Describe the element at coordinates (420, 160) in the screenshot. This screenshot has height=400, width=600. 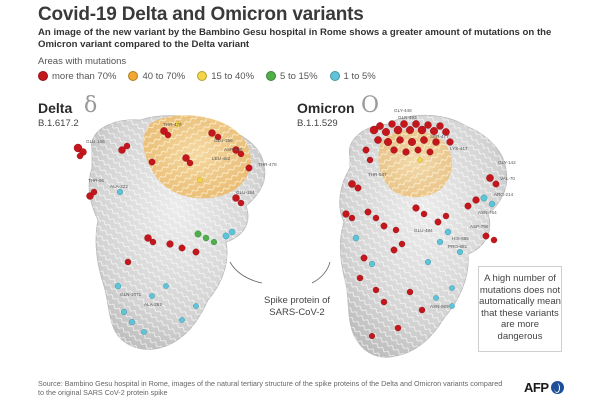
I see `omicron-yellow-sites` at that location.